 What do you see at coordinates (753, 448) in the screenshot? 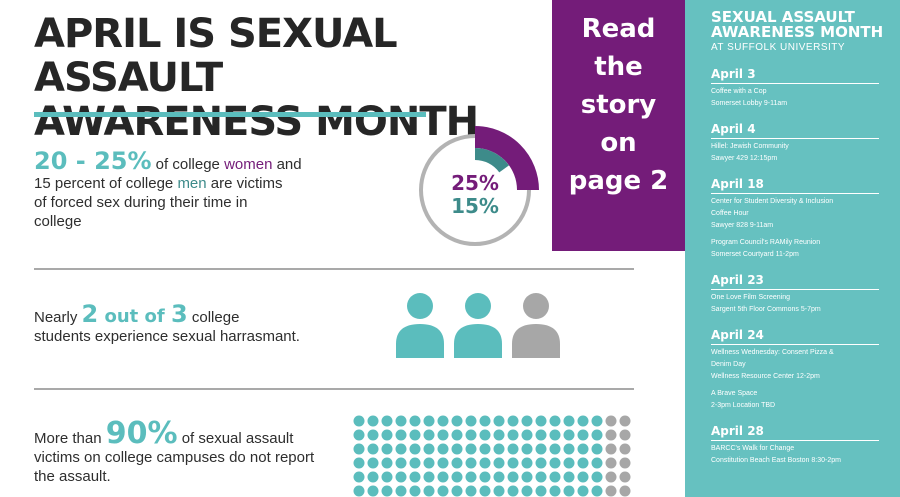
I see `event-item: BARCC's Walk for Change` at bounding box center [753, 448].